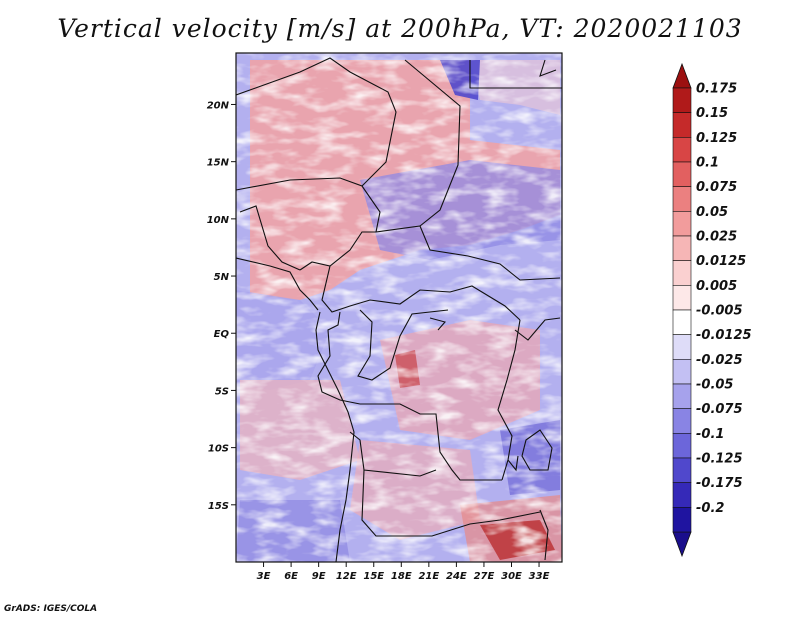 The height and width of the screenshot is (618, 800). Describe the element at coordinates (222, 277) in the screenshot. I see `lat-tick-label: 5N` at that location.